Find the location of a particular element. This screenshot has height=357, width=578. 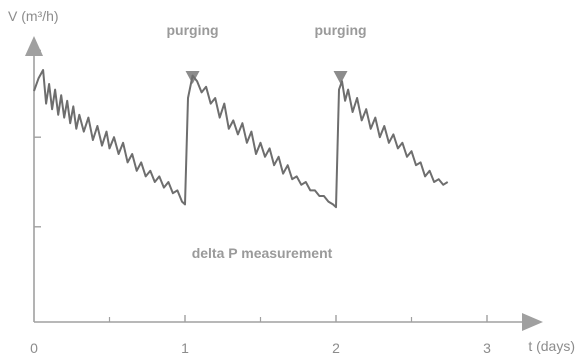

x-axis-arrow is located at coordinates (532, 322).